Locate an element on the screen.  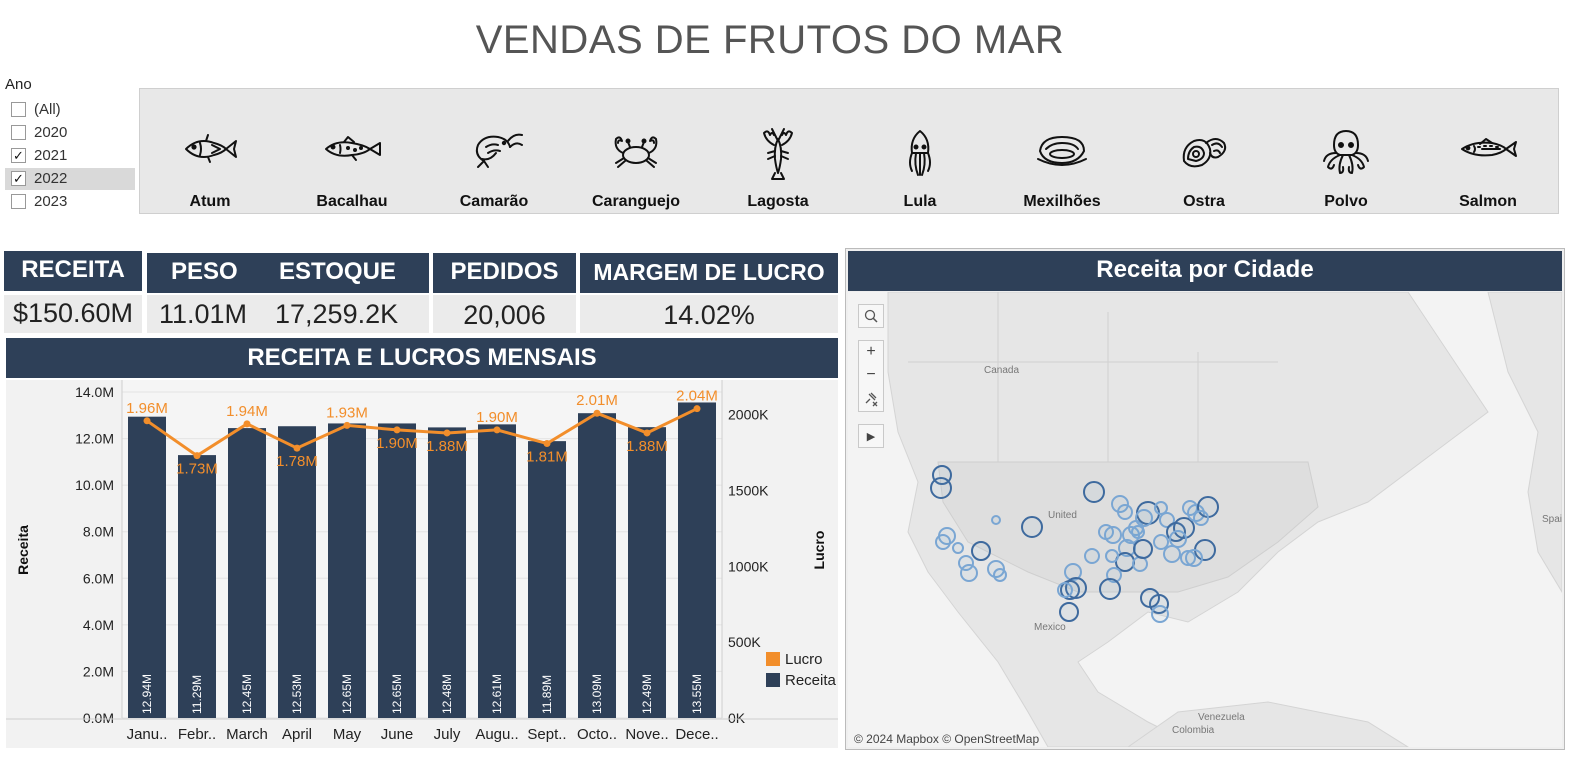
map-attribution: © 2024 Mapbox © OpenStreetMap is located at coordinates (947, 739).